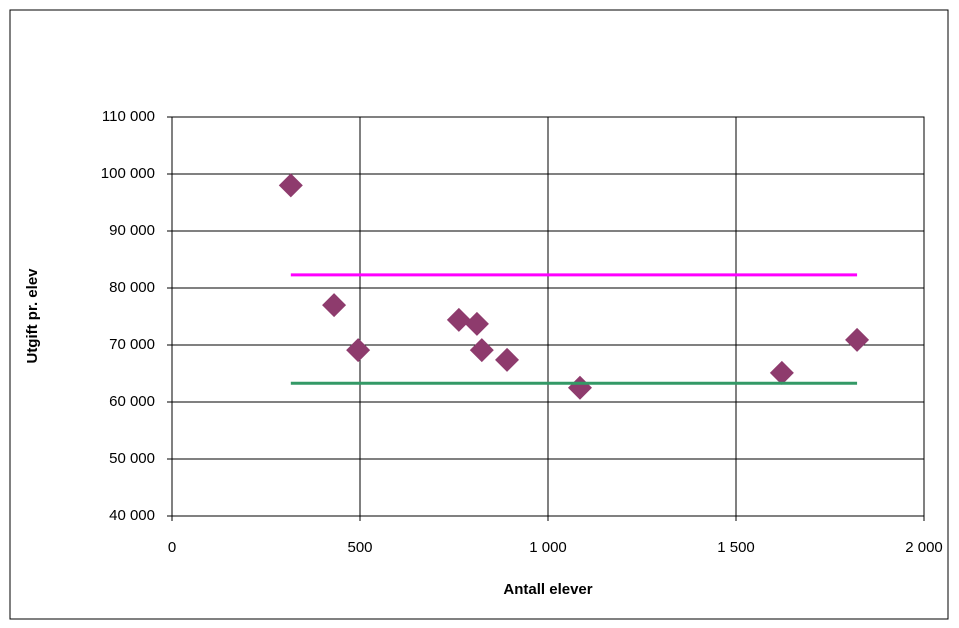  What do you see at coordinates (172, 547) in the screenshot?
I see `x-tick-label: 0` at bounding box center [172, 547].